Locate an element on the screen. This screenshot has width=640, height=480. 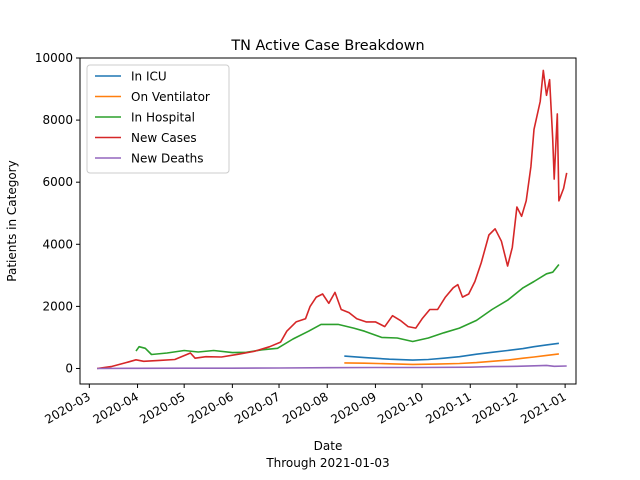
legend-label: In Hospital is located at coordinates (163, 118).